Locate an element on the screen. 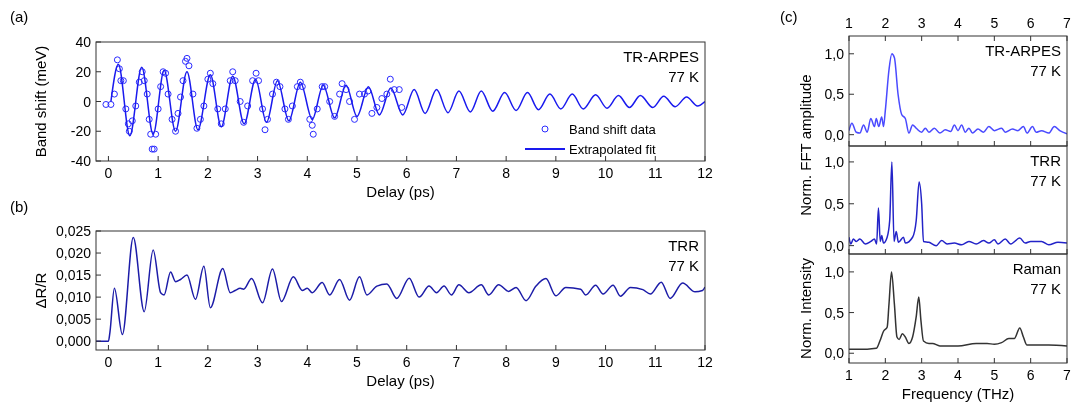  chart-title: (a) is located at coordinates (19, 16).